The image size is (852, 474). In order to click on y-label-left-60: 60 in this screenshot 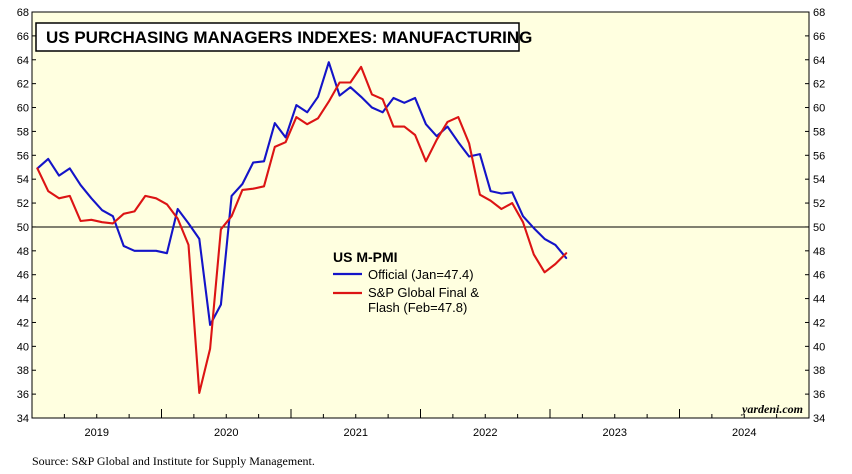, I will do `click(23, 109)`.